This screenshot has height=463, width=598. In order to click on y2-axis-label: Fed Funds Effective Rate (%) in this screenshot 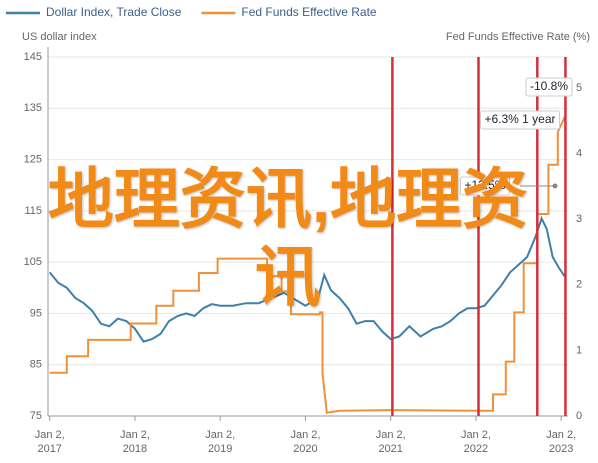, I will do `click(518, 37)`.